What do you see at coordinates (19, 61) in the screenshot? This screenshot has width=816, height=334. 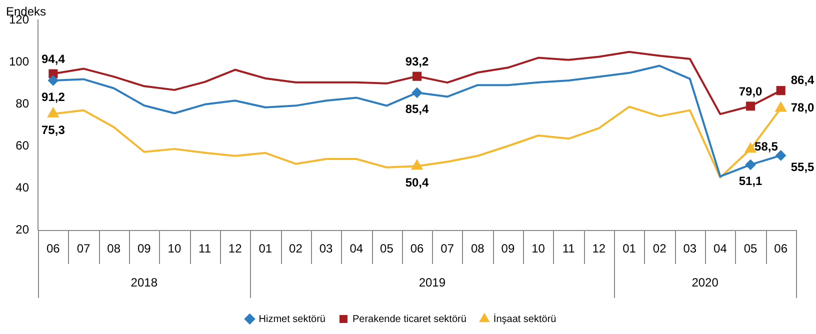 I see `y-tick-label: 100` at bounding box center [19, 61].